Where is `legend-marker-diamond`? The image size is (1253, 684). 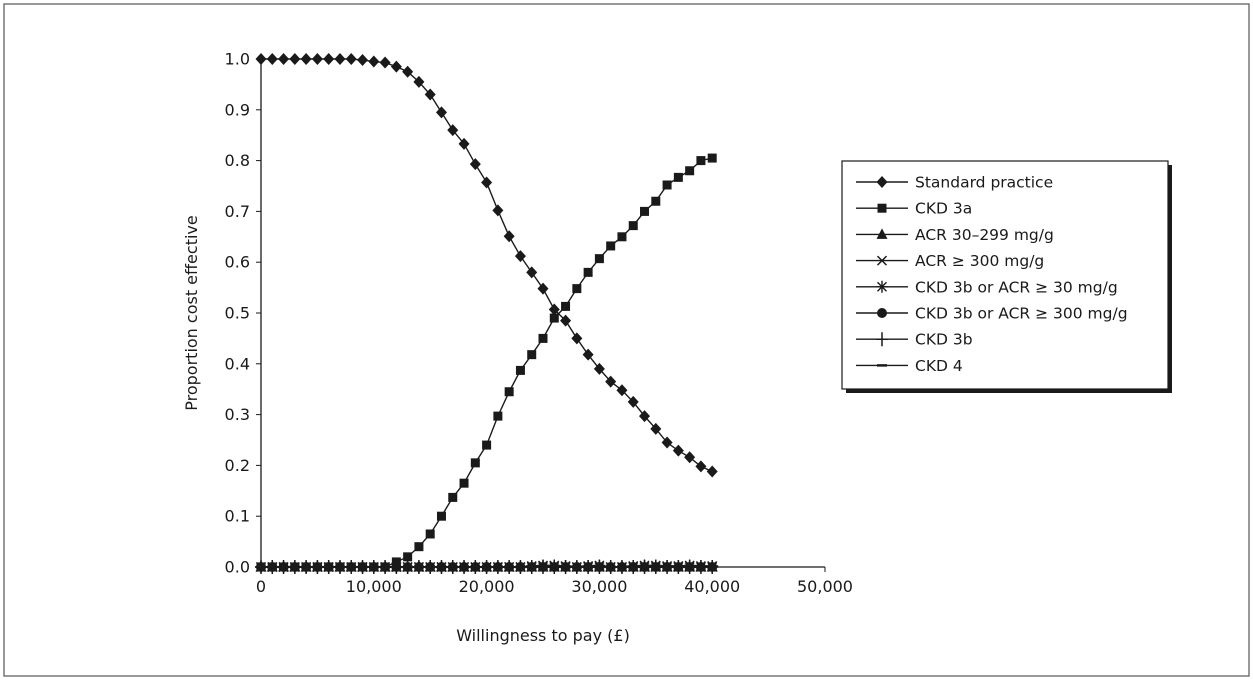 legend-marker-diamond is located at coordinates (882, 182).